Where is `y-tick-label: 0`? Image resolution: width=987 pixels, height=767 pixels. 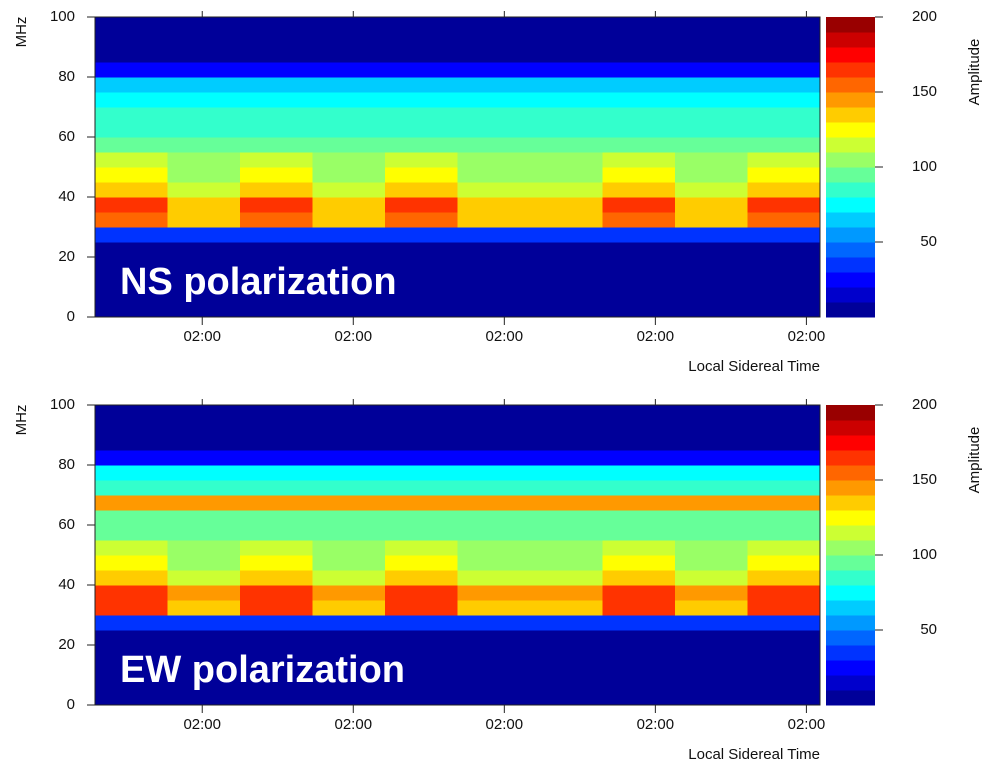
y-tick-label: 0 is located at coordinates (71, 704).